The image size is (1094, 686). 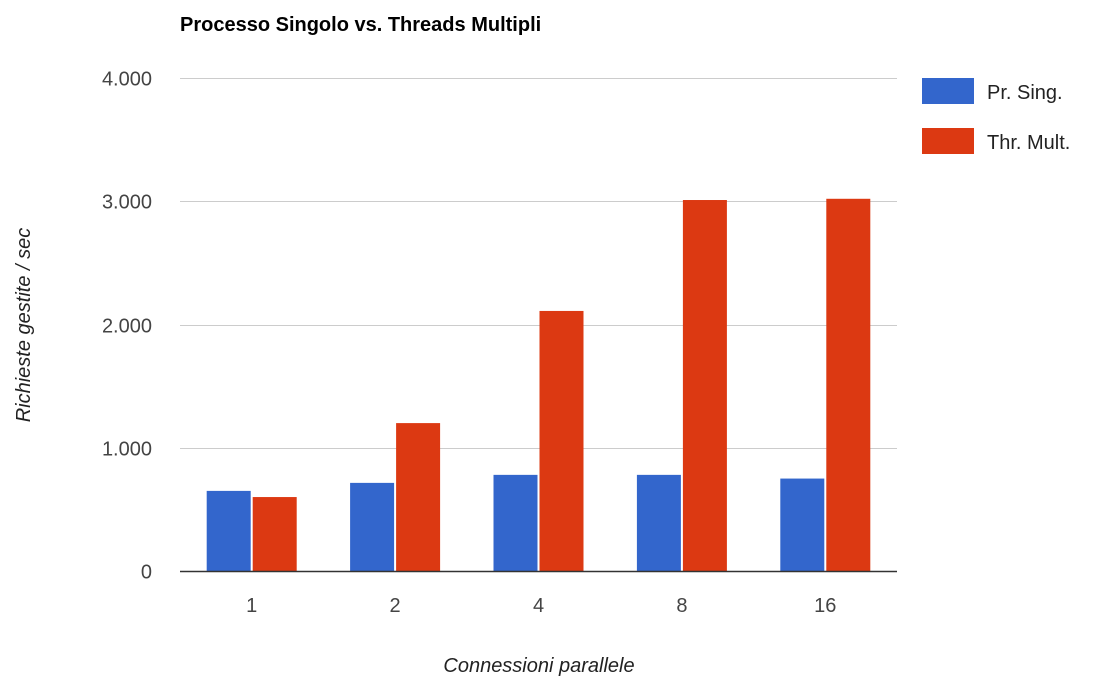 I want to click on y-tick-label: 1.000, so click(x=127, y=450).